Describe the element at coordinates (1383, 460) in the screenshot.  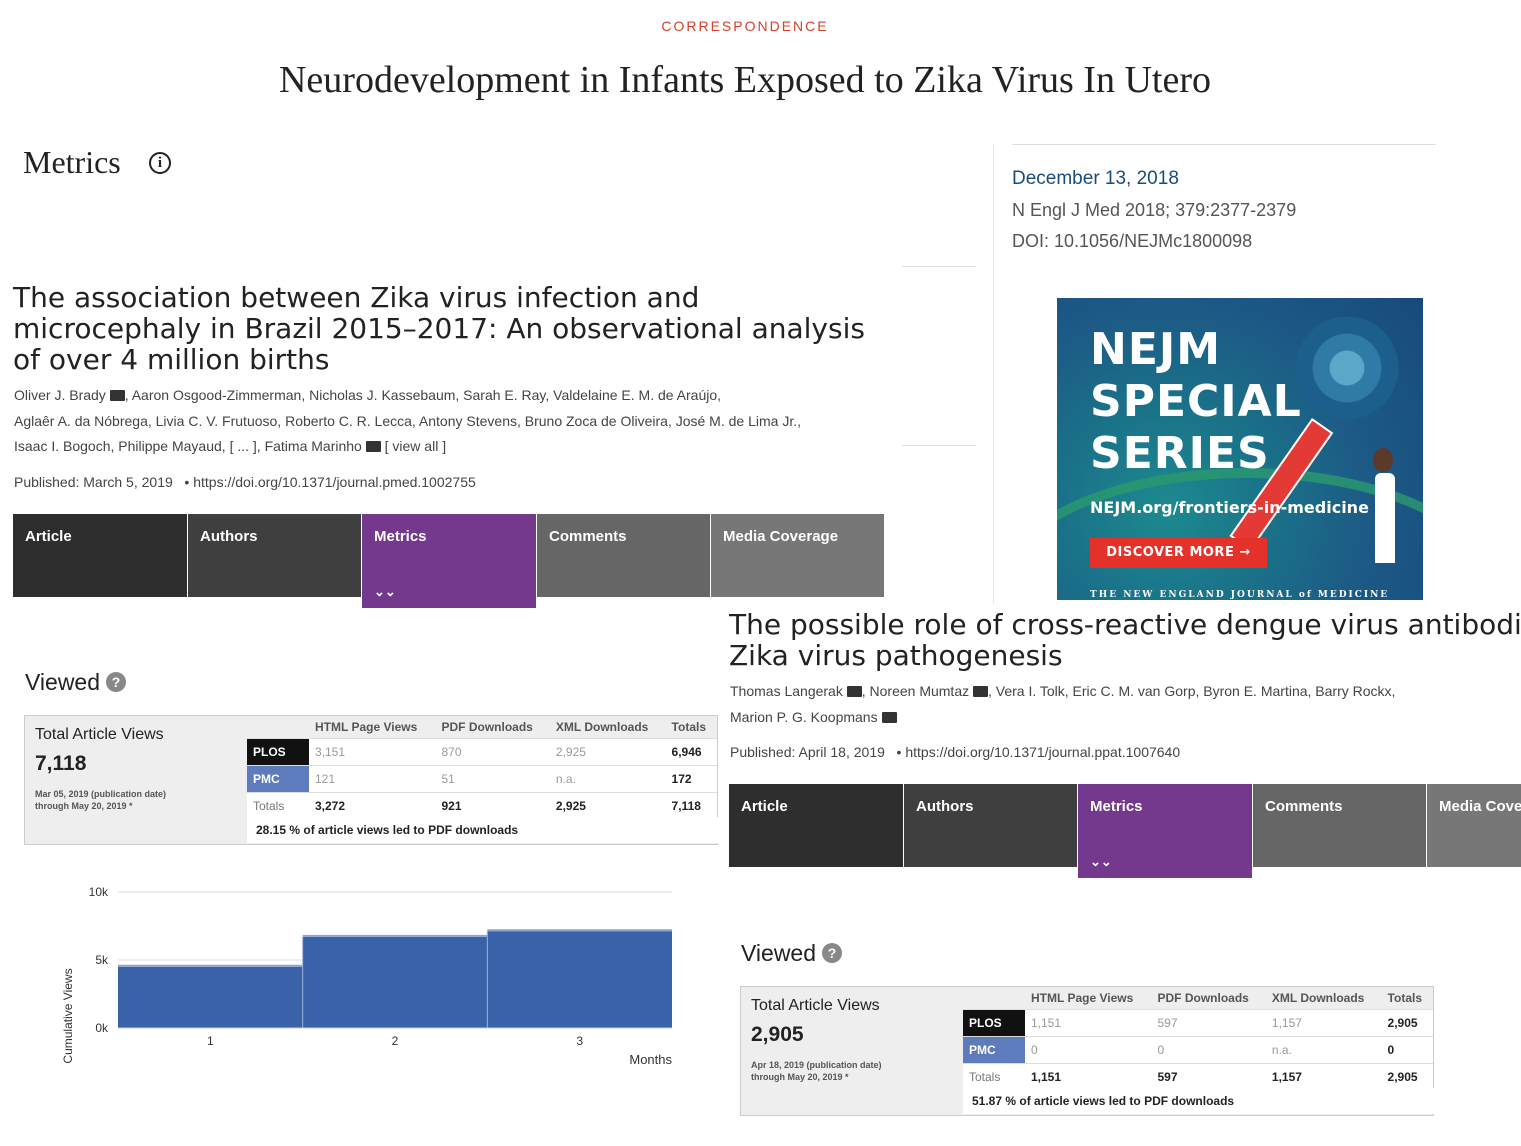
I see `doctor-illustration` at that location.